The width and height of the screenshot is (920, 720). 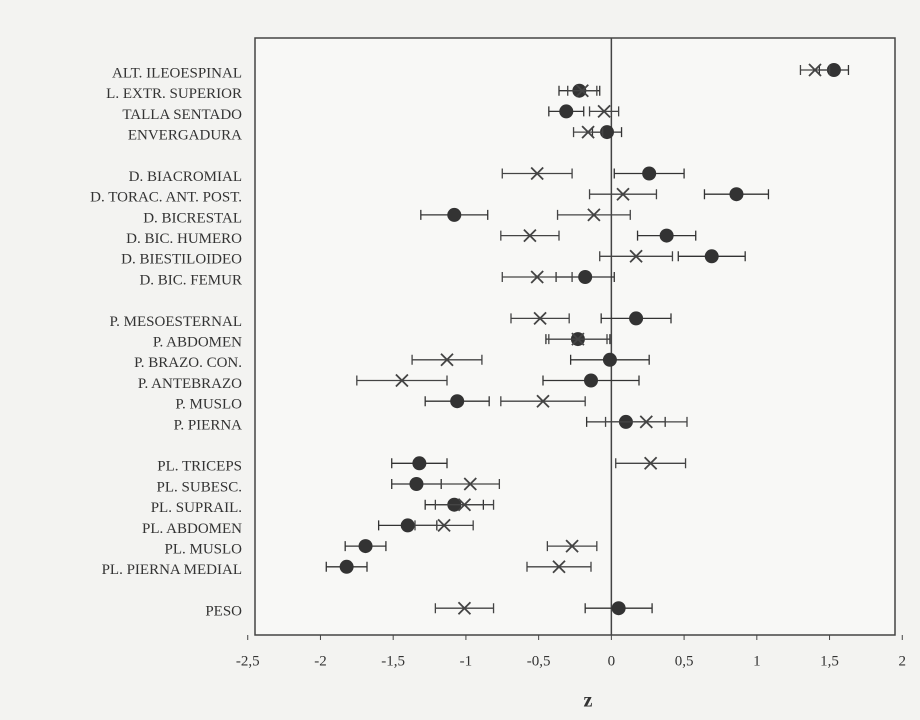 What do you see at coordinates (203, 550) in the screenshot?
I see `category-label: PL. MUSLO` at bounding box center [203, 550].